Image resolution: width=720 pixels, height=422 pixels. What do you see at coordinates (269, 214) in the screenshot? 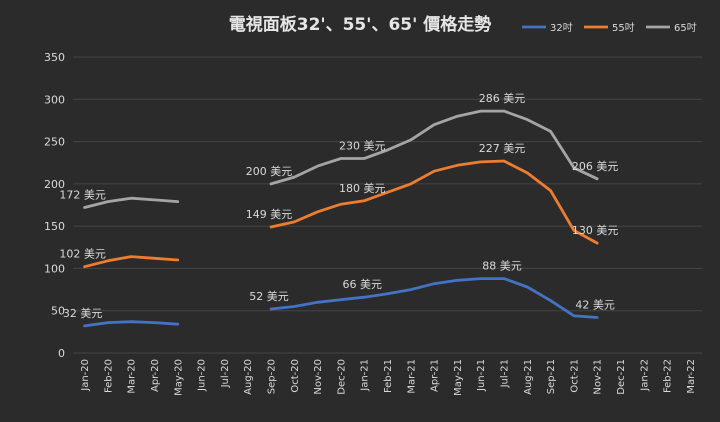
I see `data-label: 149 美元` at bounding box center [269, 214].